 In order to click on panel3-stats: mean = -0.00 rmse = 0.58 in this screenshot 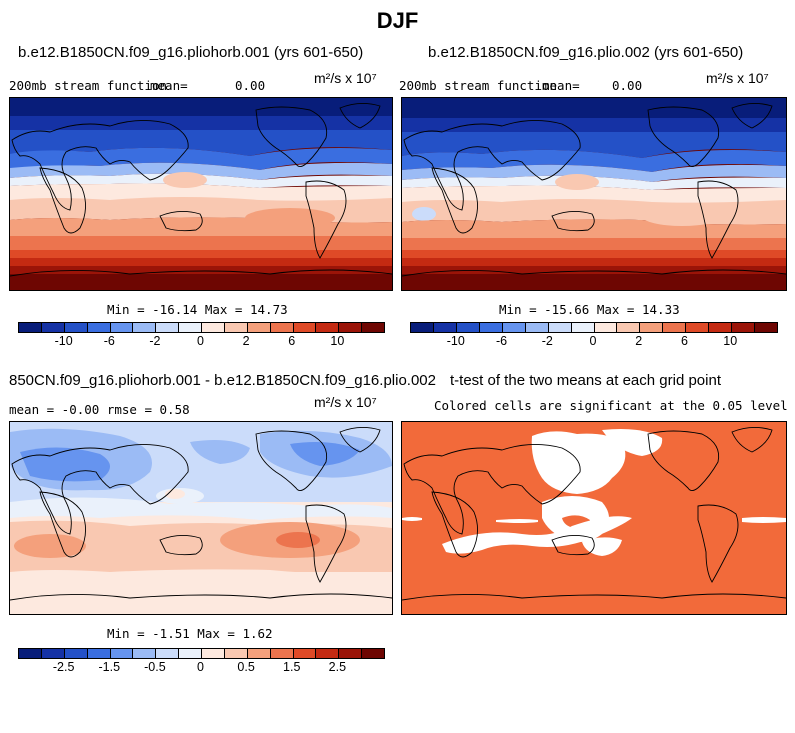, I will do `click(99, 409)`.